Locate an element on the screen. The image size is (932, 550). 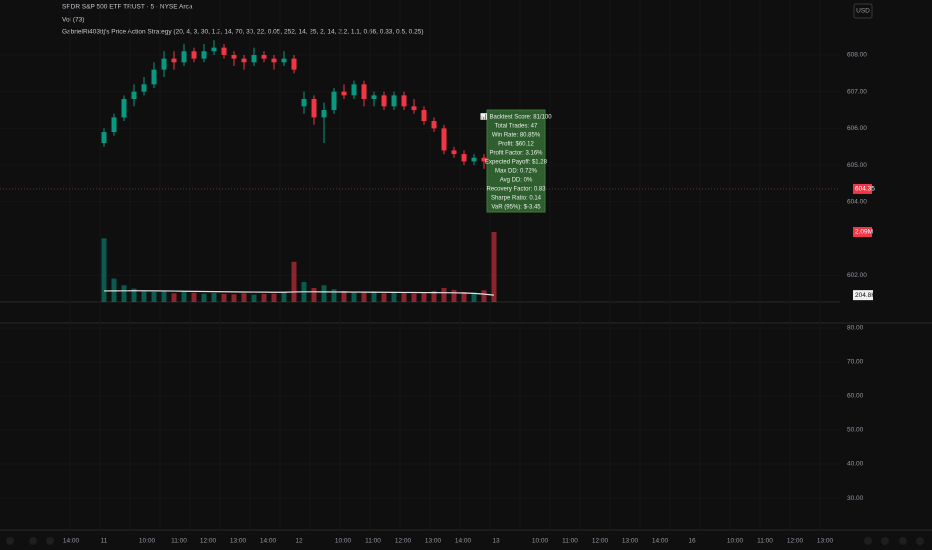
oscillator-tick-label: 40.00 is located at coordinates (855, 464).